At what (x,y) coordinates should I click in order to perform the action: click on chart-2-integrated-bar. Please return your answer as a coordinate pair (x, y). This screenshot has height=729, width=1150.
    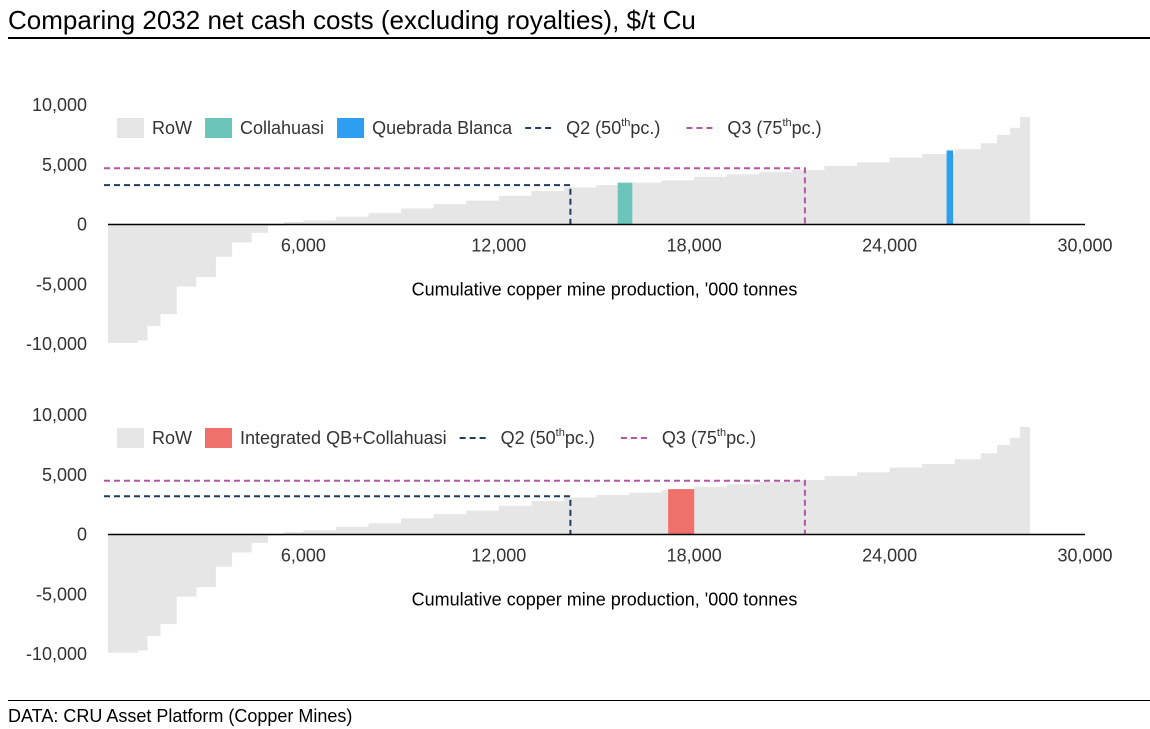
    Looking at the image, I should click on (681, 512).